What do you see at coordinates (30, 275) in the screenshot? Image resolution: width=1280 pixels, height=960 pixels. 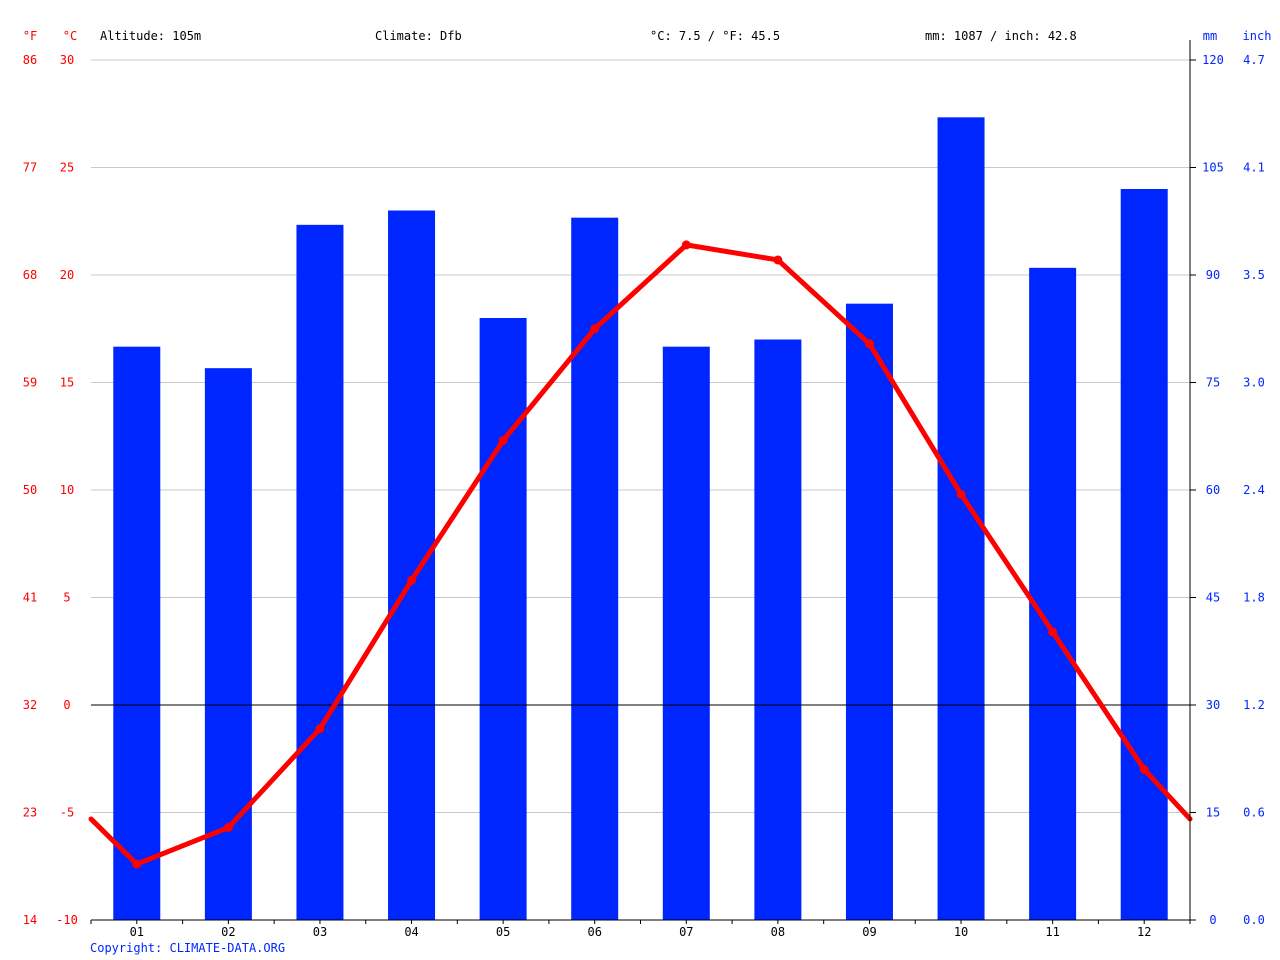 I see `fahrenheit-tick-label: 68` at bounding box center [30, 275].